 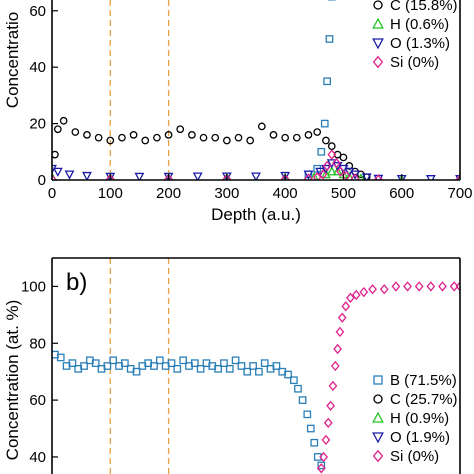 I want to click on x-tick-label: 500, so click(x=343, y=193).